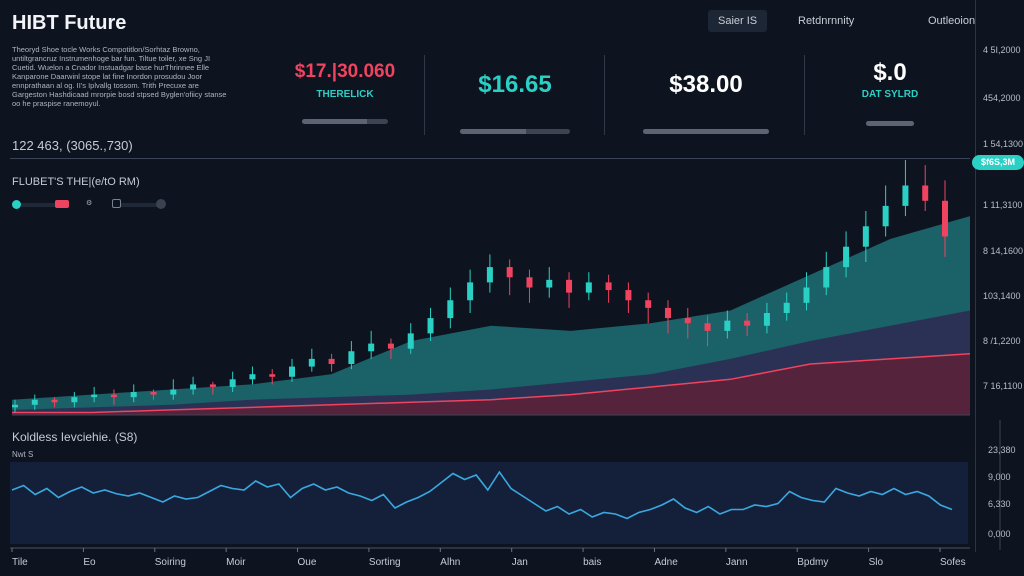 The image size is (1024, 576). I want to click on x-tick-label: Adne, so click(666, 562).